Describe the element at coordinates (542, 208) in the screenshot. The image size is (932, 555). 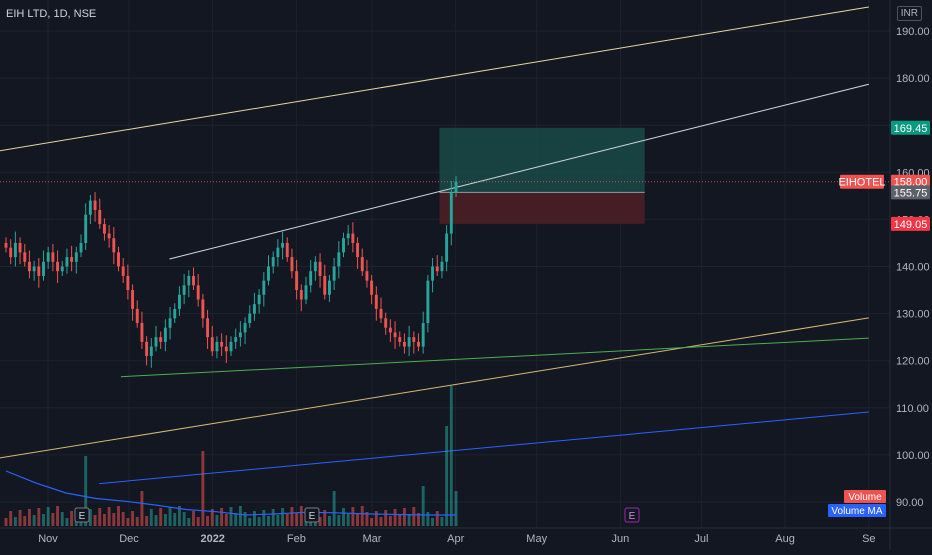
I see `stop-zone` at that location.